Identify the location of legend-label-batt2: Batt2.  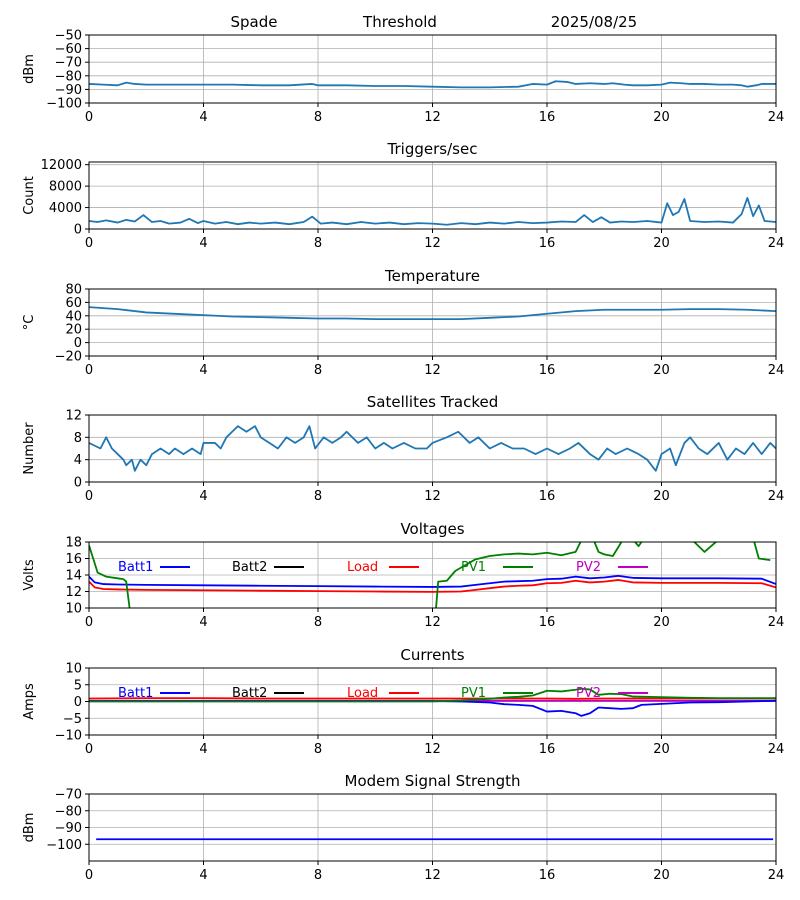
(249, 693).